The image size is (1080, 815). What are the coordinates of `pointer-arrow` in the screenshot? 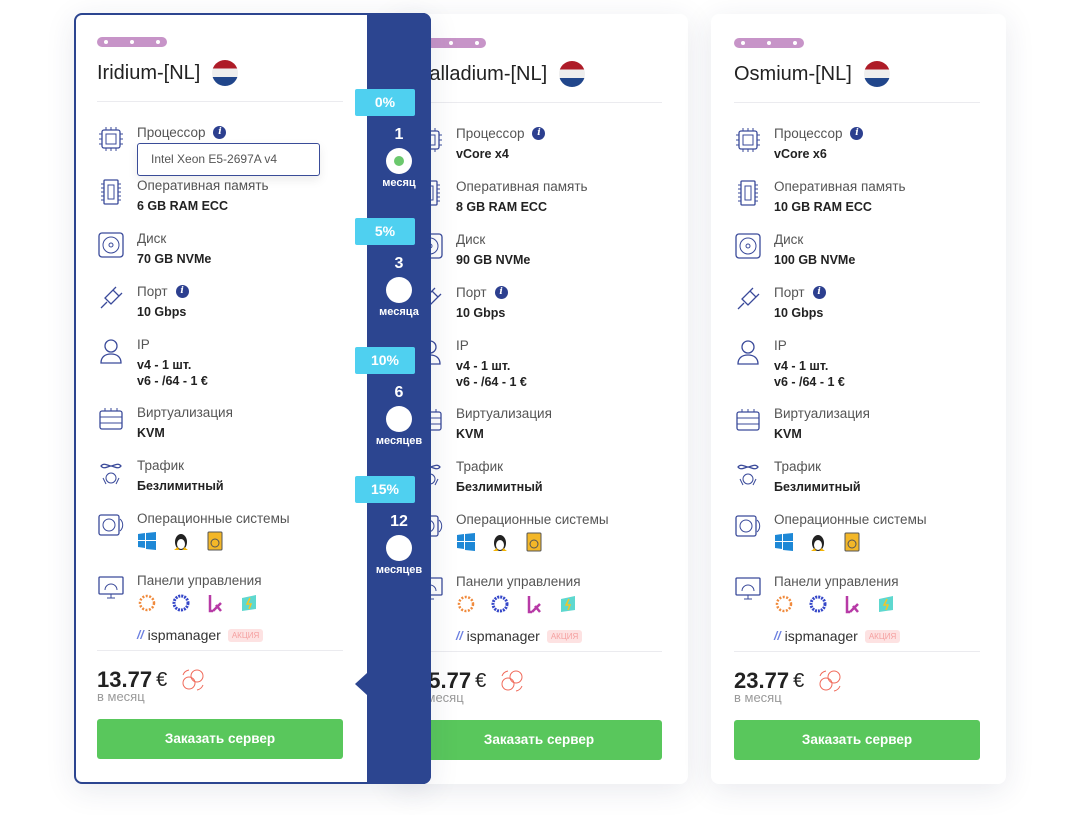 It's located at (361, 684).